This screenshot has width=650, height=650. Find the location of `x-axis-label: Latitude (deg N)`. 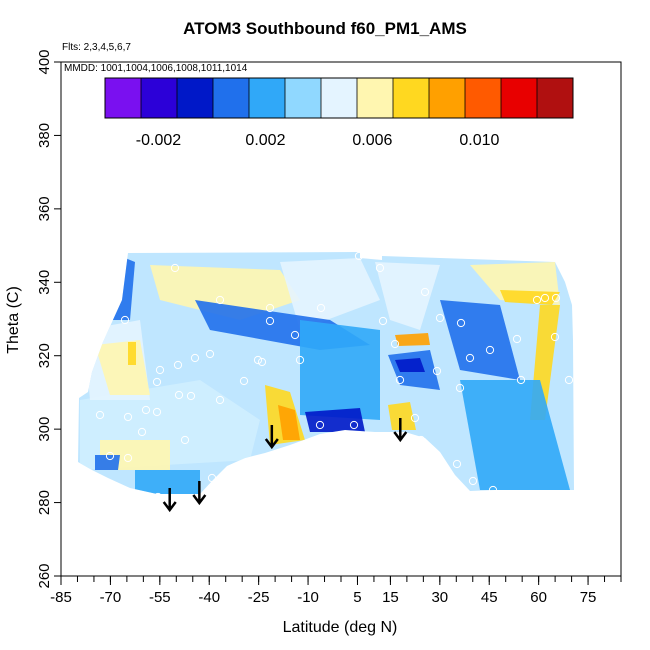

x-axis-label: Latitude (deg N) is located at coordinates (340, 627).